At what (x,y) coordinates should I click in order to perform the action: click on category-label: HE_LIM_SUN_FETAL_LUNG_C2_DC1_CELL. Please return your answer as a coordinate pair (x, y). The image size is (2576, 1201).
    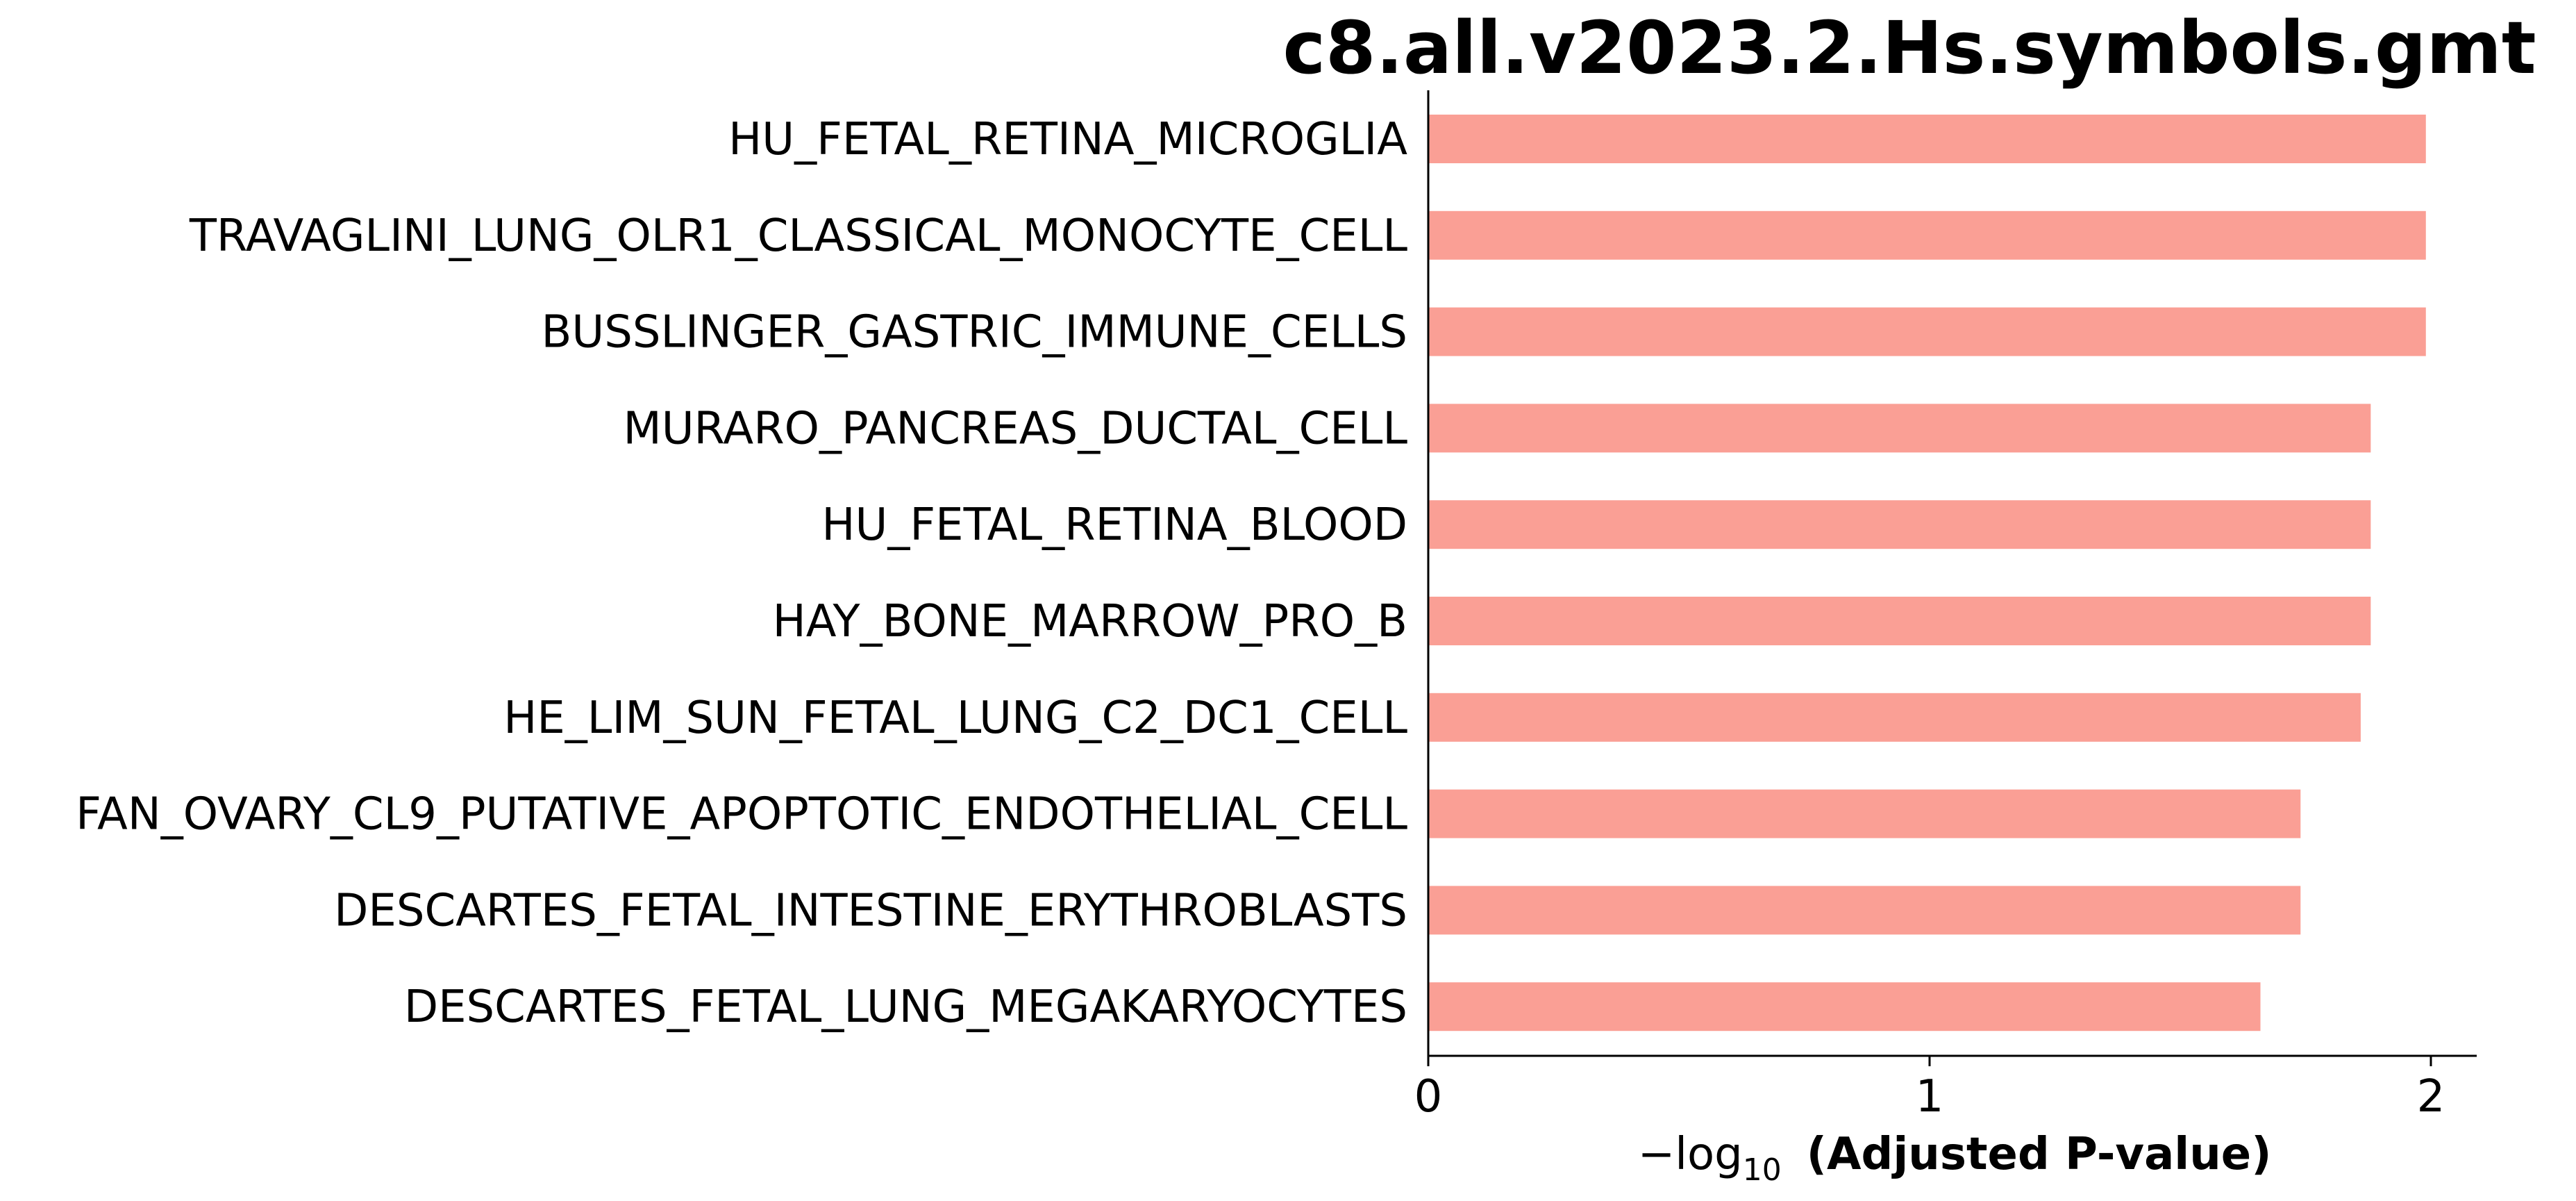
    Looking at the image, I should click on (955, 718).